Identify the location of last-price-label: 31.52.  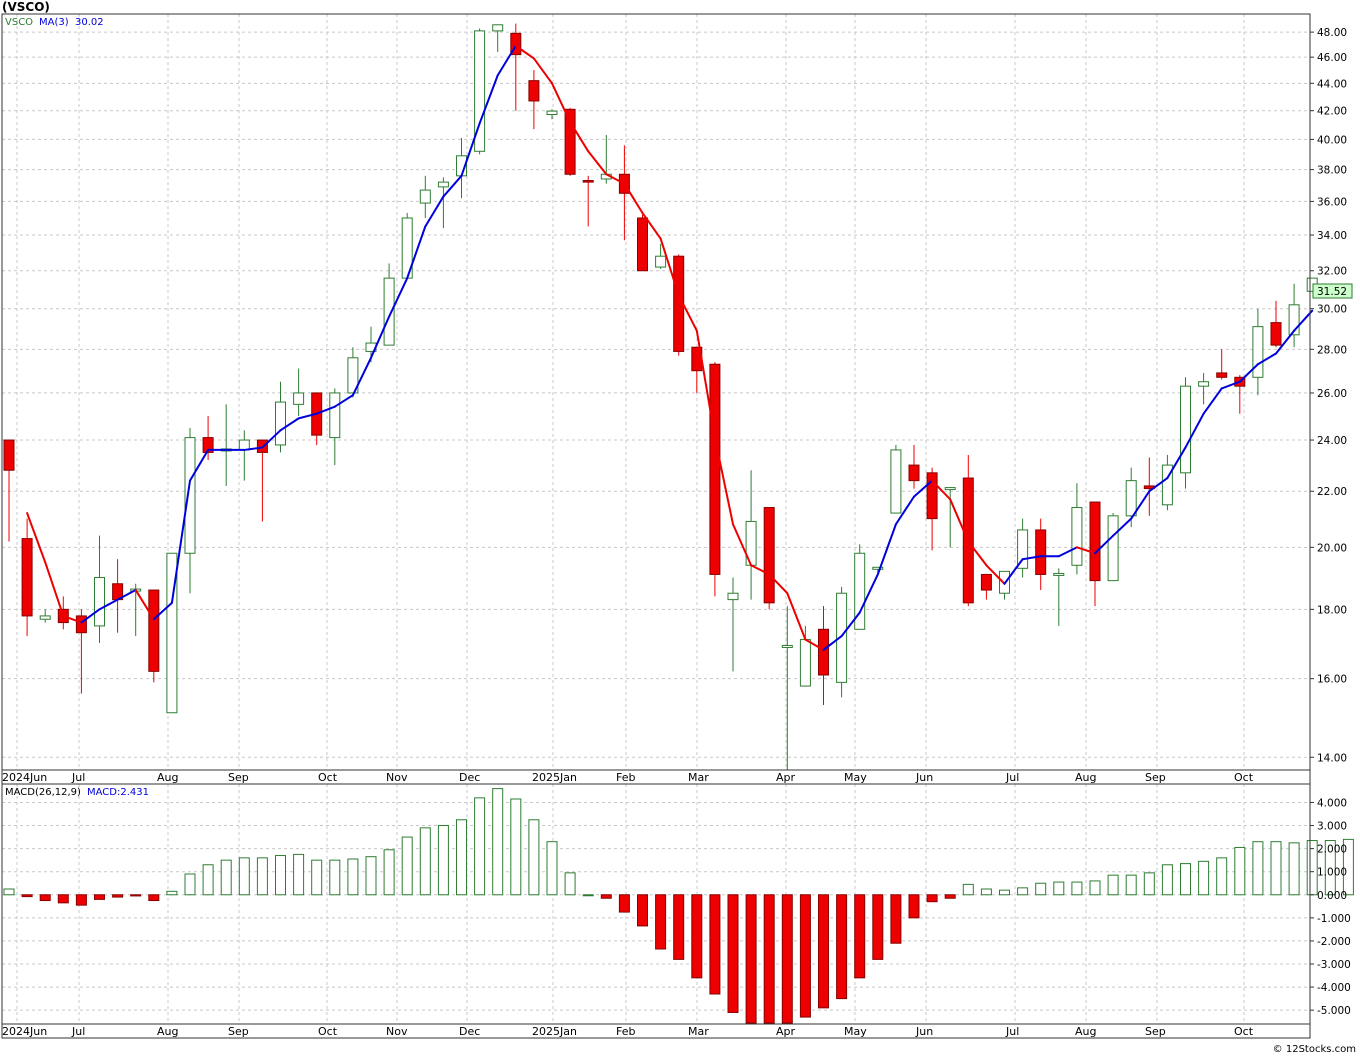
(1332, 292).